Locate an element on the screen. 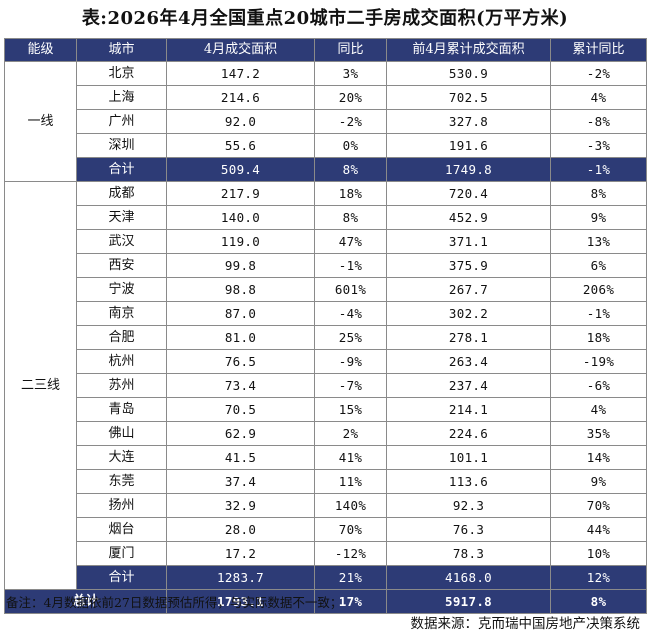 This screenshot has width=650, height=634. city-cell: 烟台 is located at coordinates (121, 529).